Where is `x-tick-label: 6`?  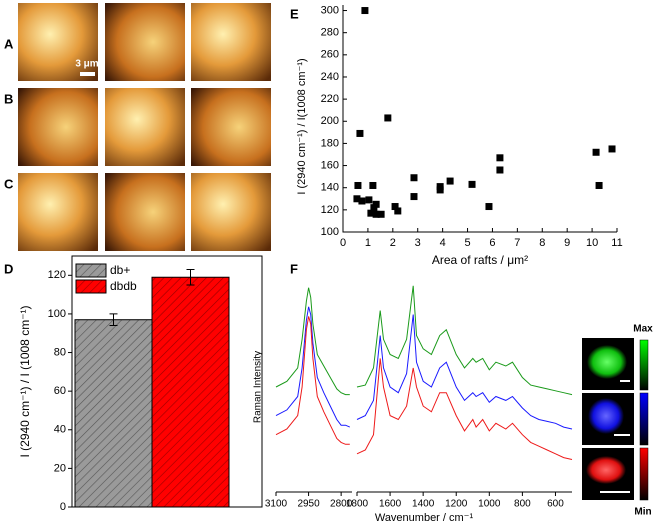
x-tick-label: 6 is located at coordinates (492, 243).